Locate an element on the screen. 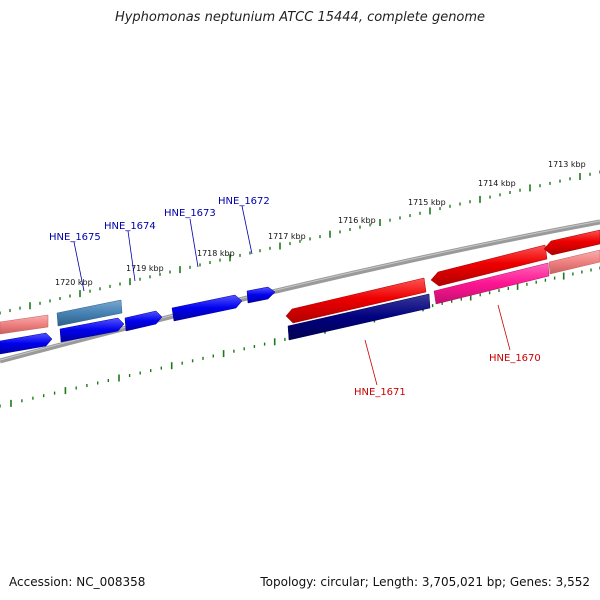 This screenshot has width=600, height=600. gene-label-hne-1674: HNE_1674 is located at coordinates (130, 226).